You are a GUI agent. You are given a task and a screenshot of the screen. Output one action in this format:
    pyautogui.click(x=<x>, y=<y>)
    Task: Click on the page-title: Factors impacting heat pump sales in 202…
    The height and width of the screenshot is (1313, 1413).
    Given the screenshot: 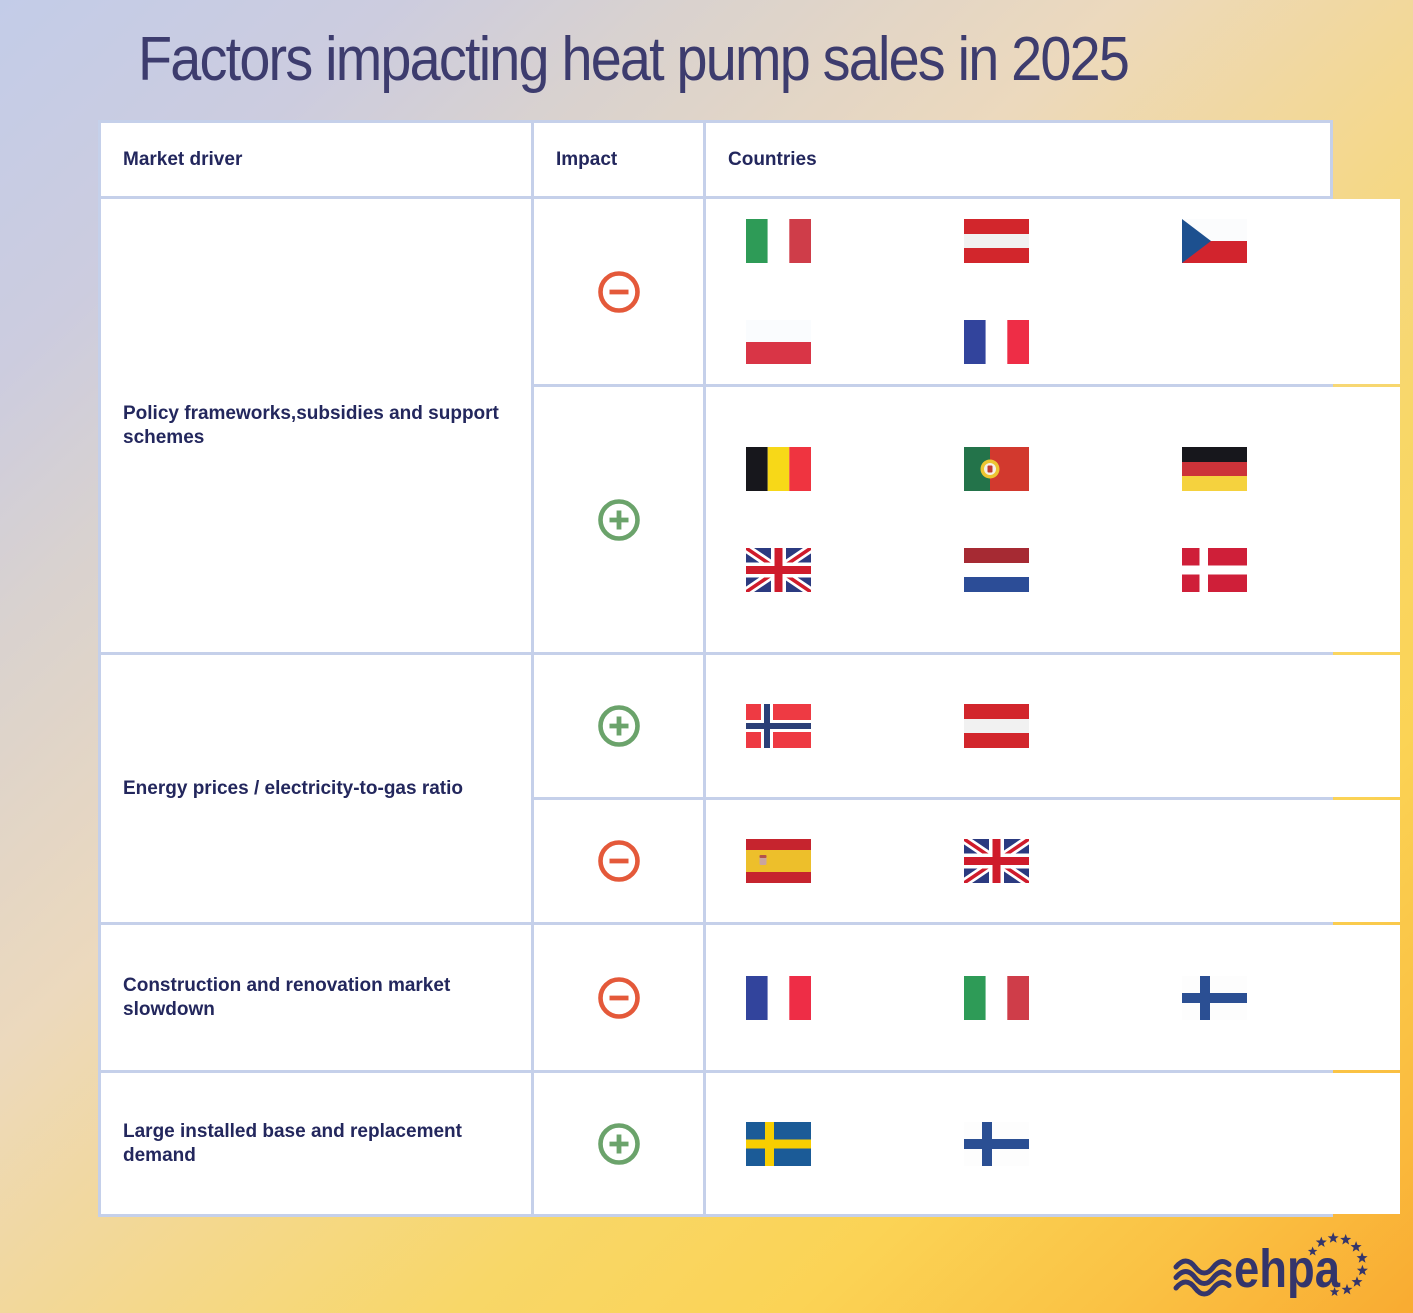 What is the action you would take?
    pyautogui.click(x=634, y=59)
    